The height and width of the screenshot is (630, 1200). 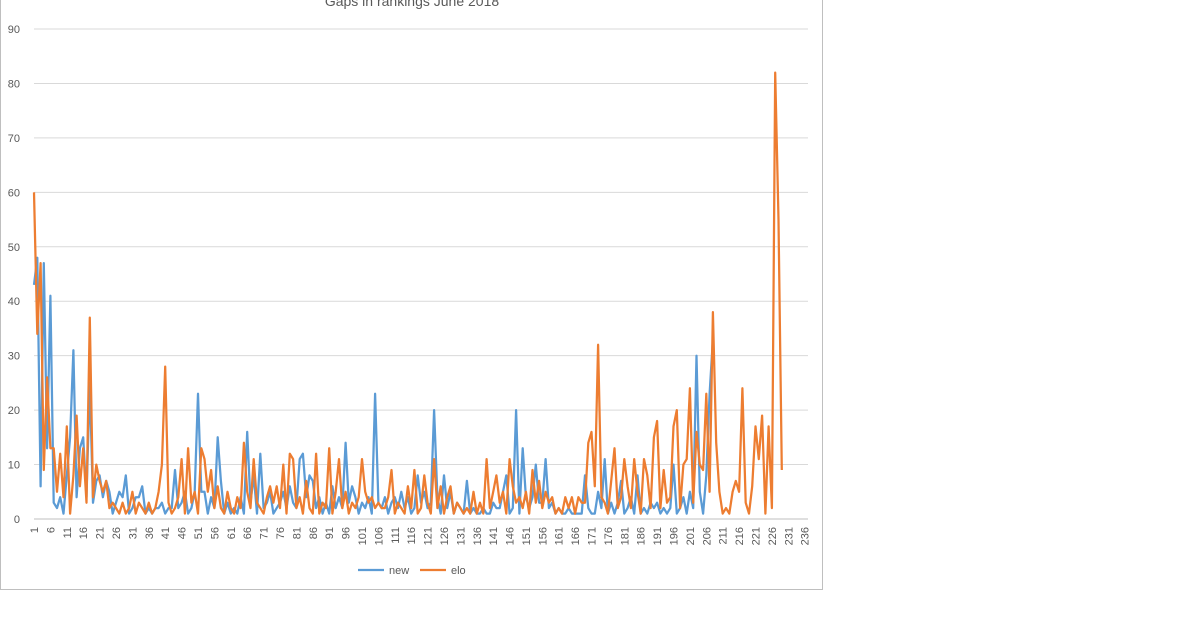 What do you see at coordinates (527, 536) in the screenshot?
I see `x-tick-label: 151` at bounding box center [527, 536].